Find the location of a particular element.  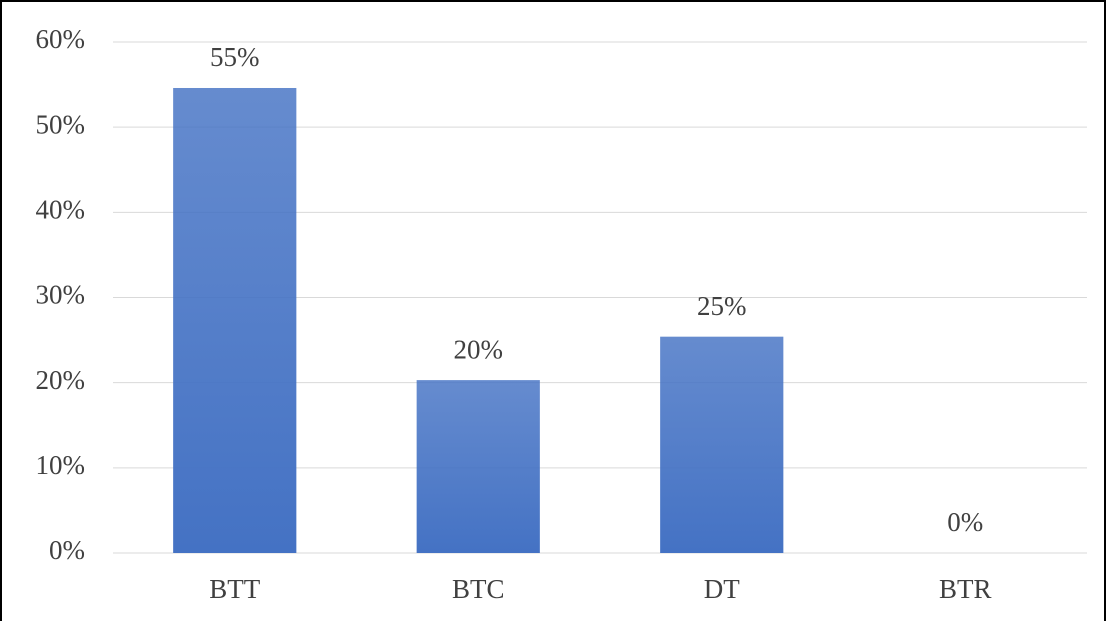

x-tick-label: BTR is located at coordinates (965, 589).